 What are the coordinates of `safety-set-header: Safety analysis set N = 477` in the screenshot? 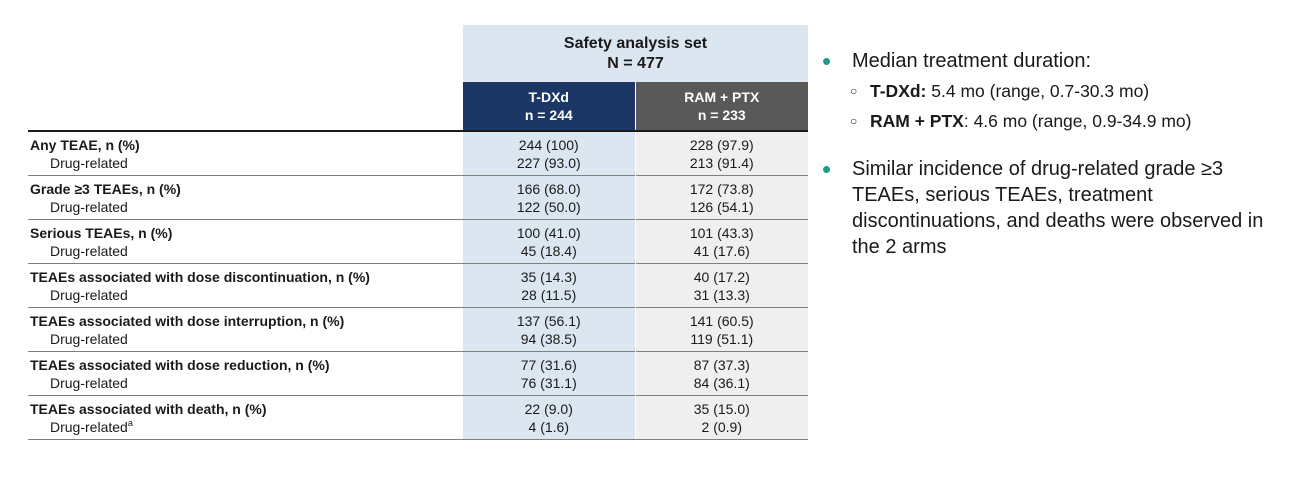 It's located at (636, 53).